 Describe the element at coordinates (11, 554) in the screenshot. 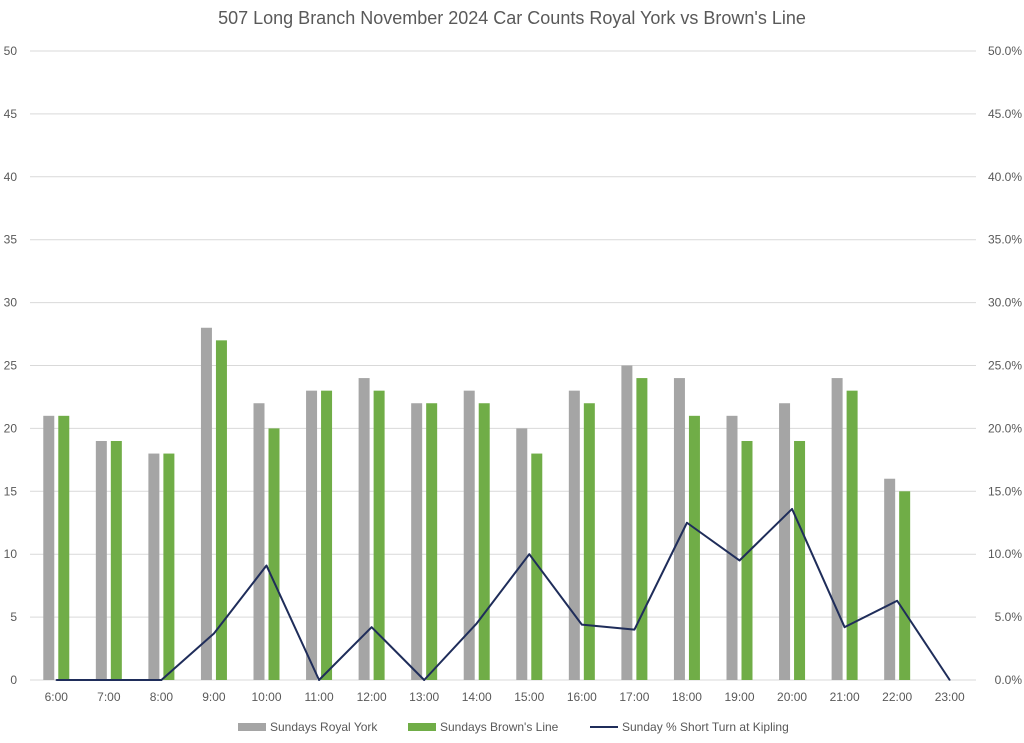

I see `y-axis-tick-label: 10` at that location.